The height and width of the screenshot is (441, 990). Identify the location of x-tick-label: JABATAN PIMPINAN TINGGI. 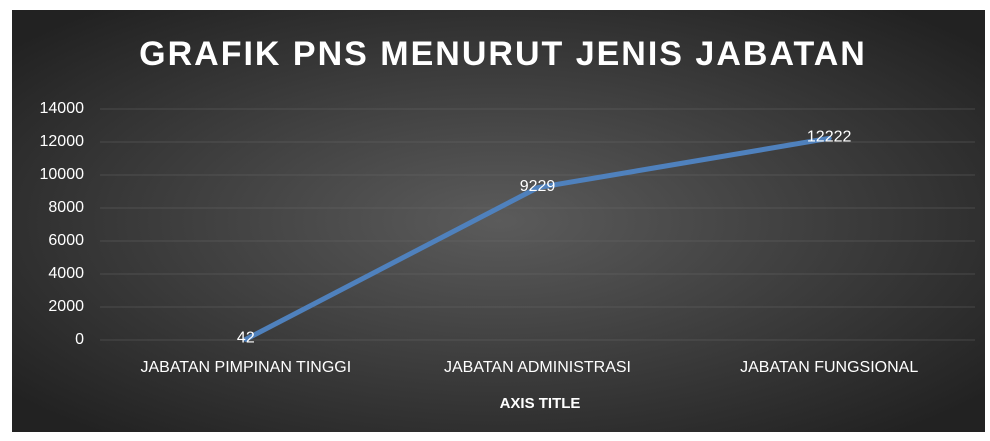
(245, 367).